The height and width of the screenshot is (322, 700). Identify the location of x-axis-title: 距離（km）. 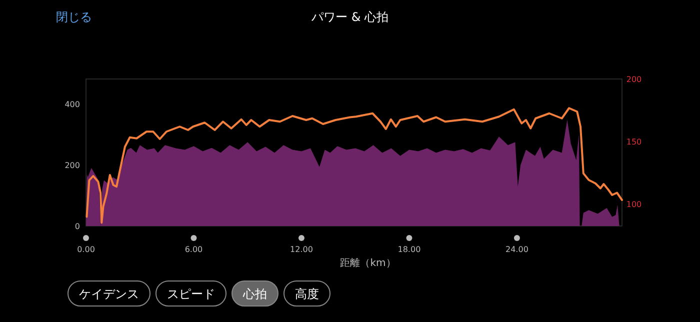
(368, 263).